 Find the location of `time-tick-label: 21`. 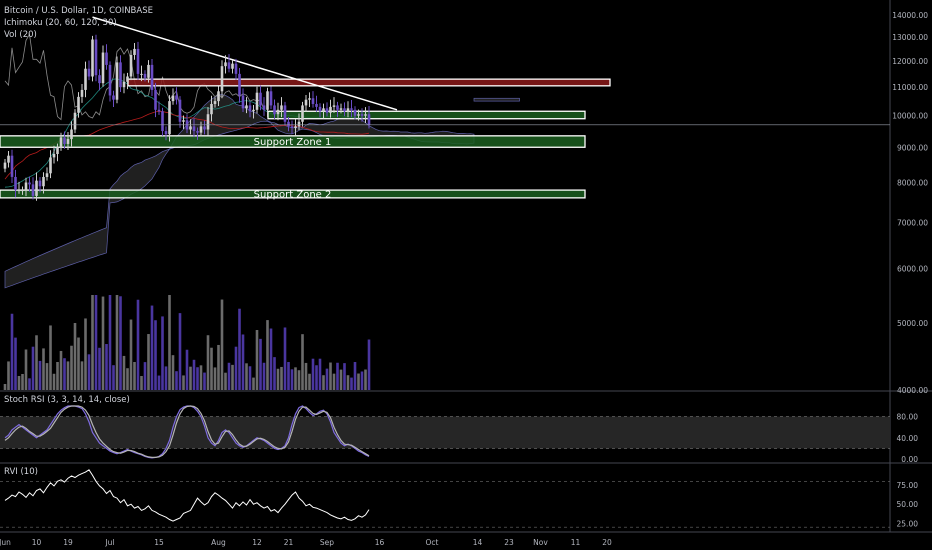

time-tick-label: 21 is located at coordinates (289, 542).